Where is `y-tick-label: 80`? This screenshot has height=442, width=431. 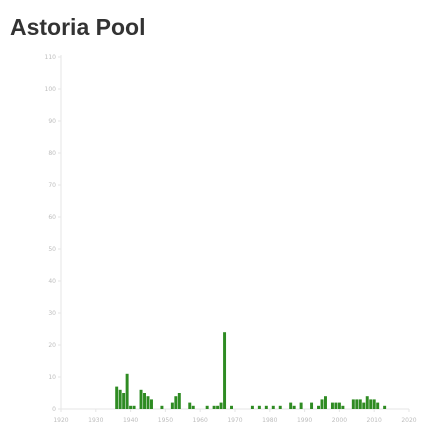 y-tick-label: 80 is located at coordinates (52, 153).